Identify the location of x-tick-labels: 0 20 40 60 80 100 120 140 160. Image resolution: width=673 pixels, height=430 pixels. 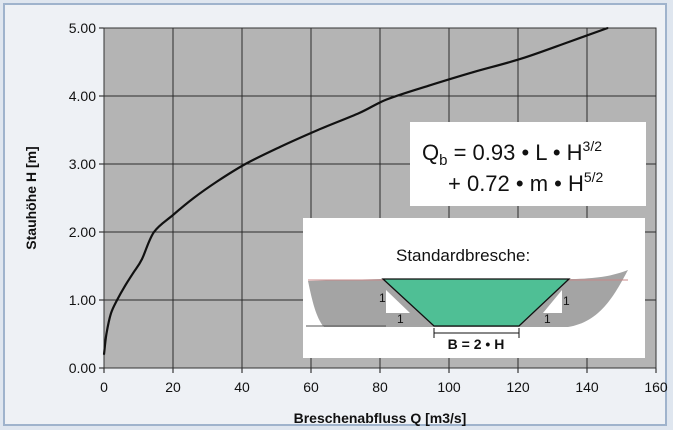
(384, 387).